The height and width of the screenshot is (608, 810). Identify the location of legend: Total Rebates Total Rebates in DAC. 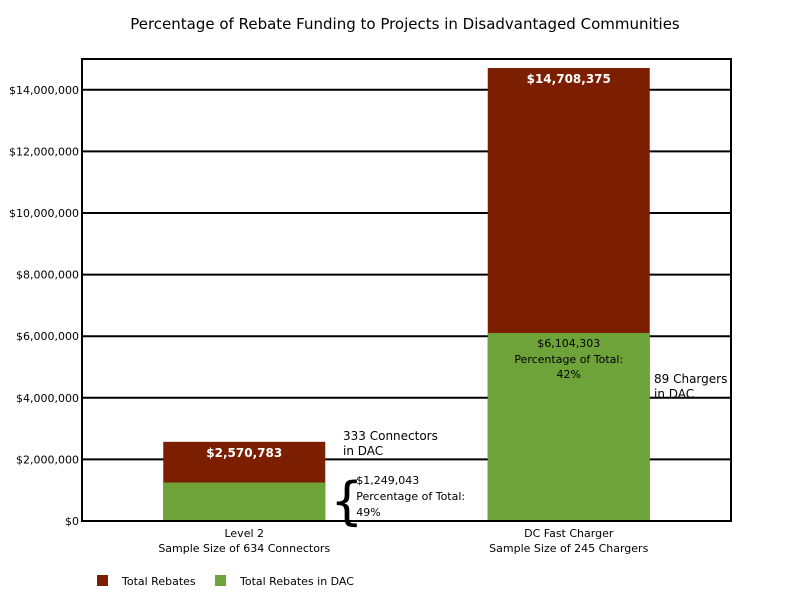
(225, 581).